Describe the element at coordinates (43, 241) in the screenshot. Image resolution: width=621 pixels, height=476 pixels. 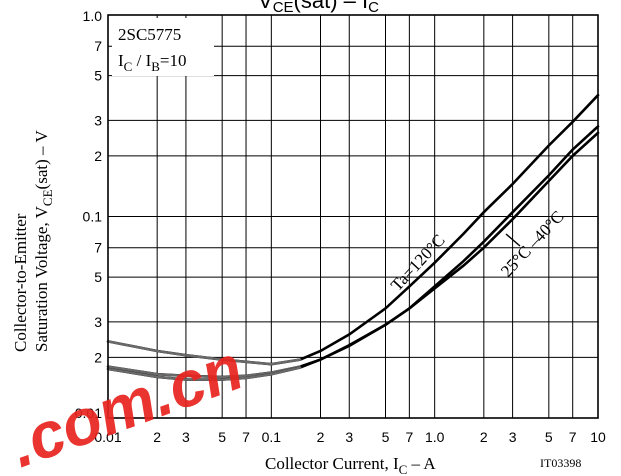
I see `y-axis-title-line2: Saturation Voltage, VCE(sat) – V` at that location.